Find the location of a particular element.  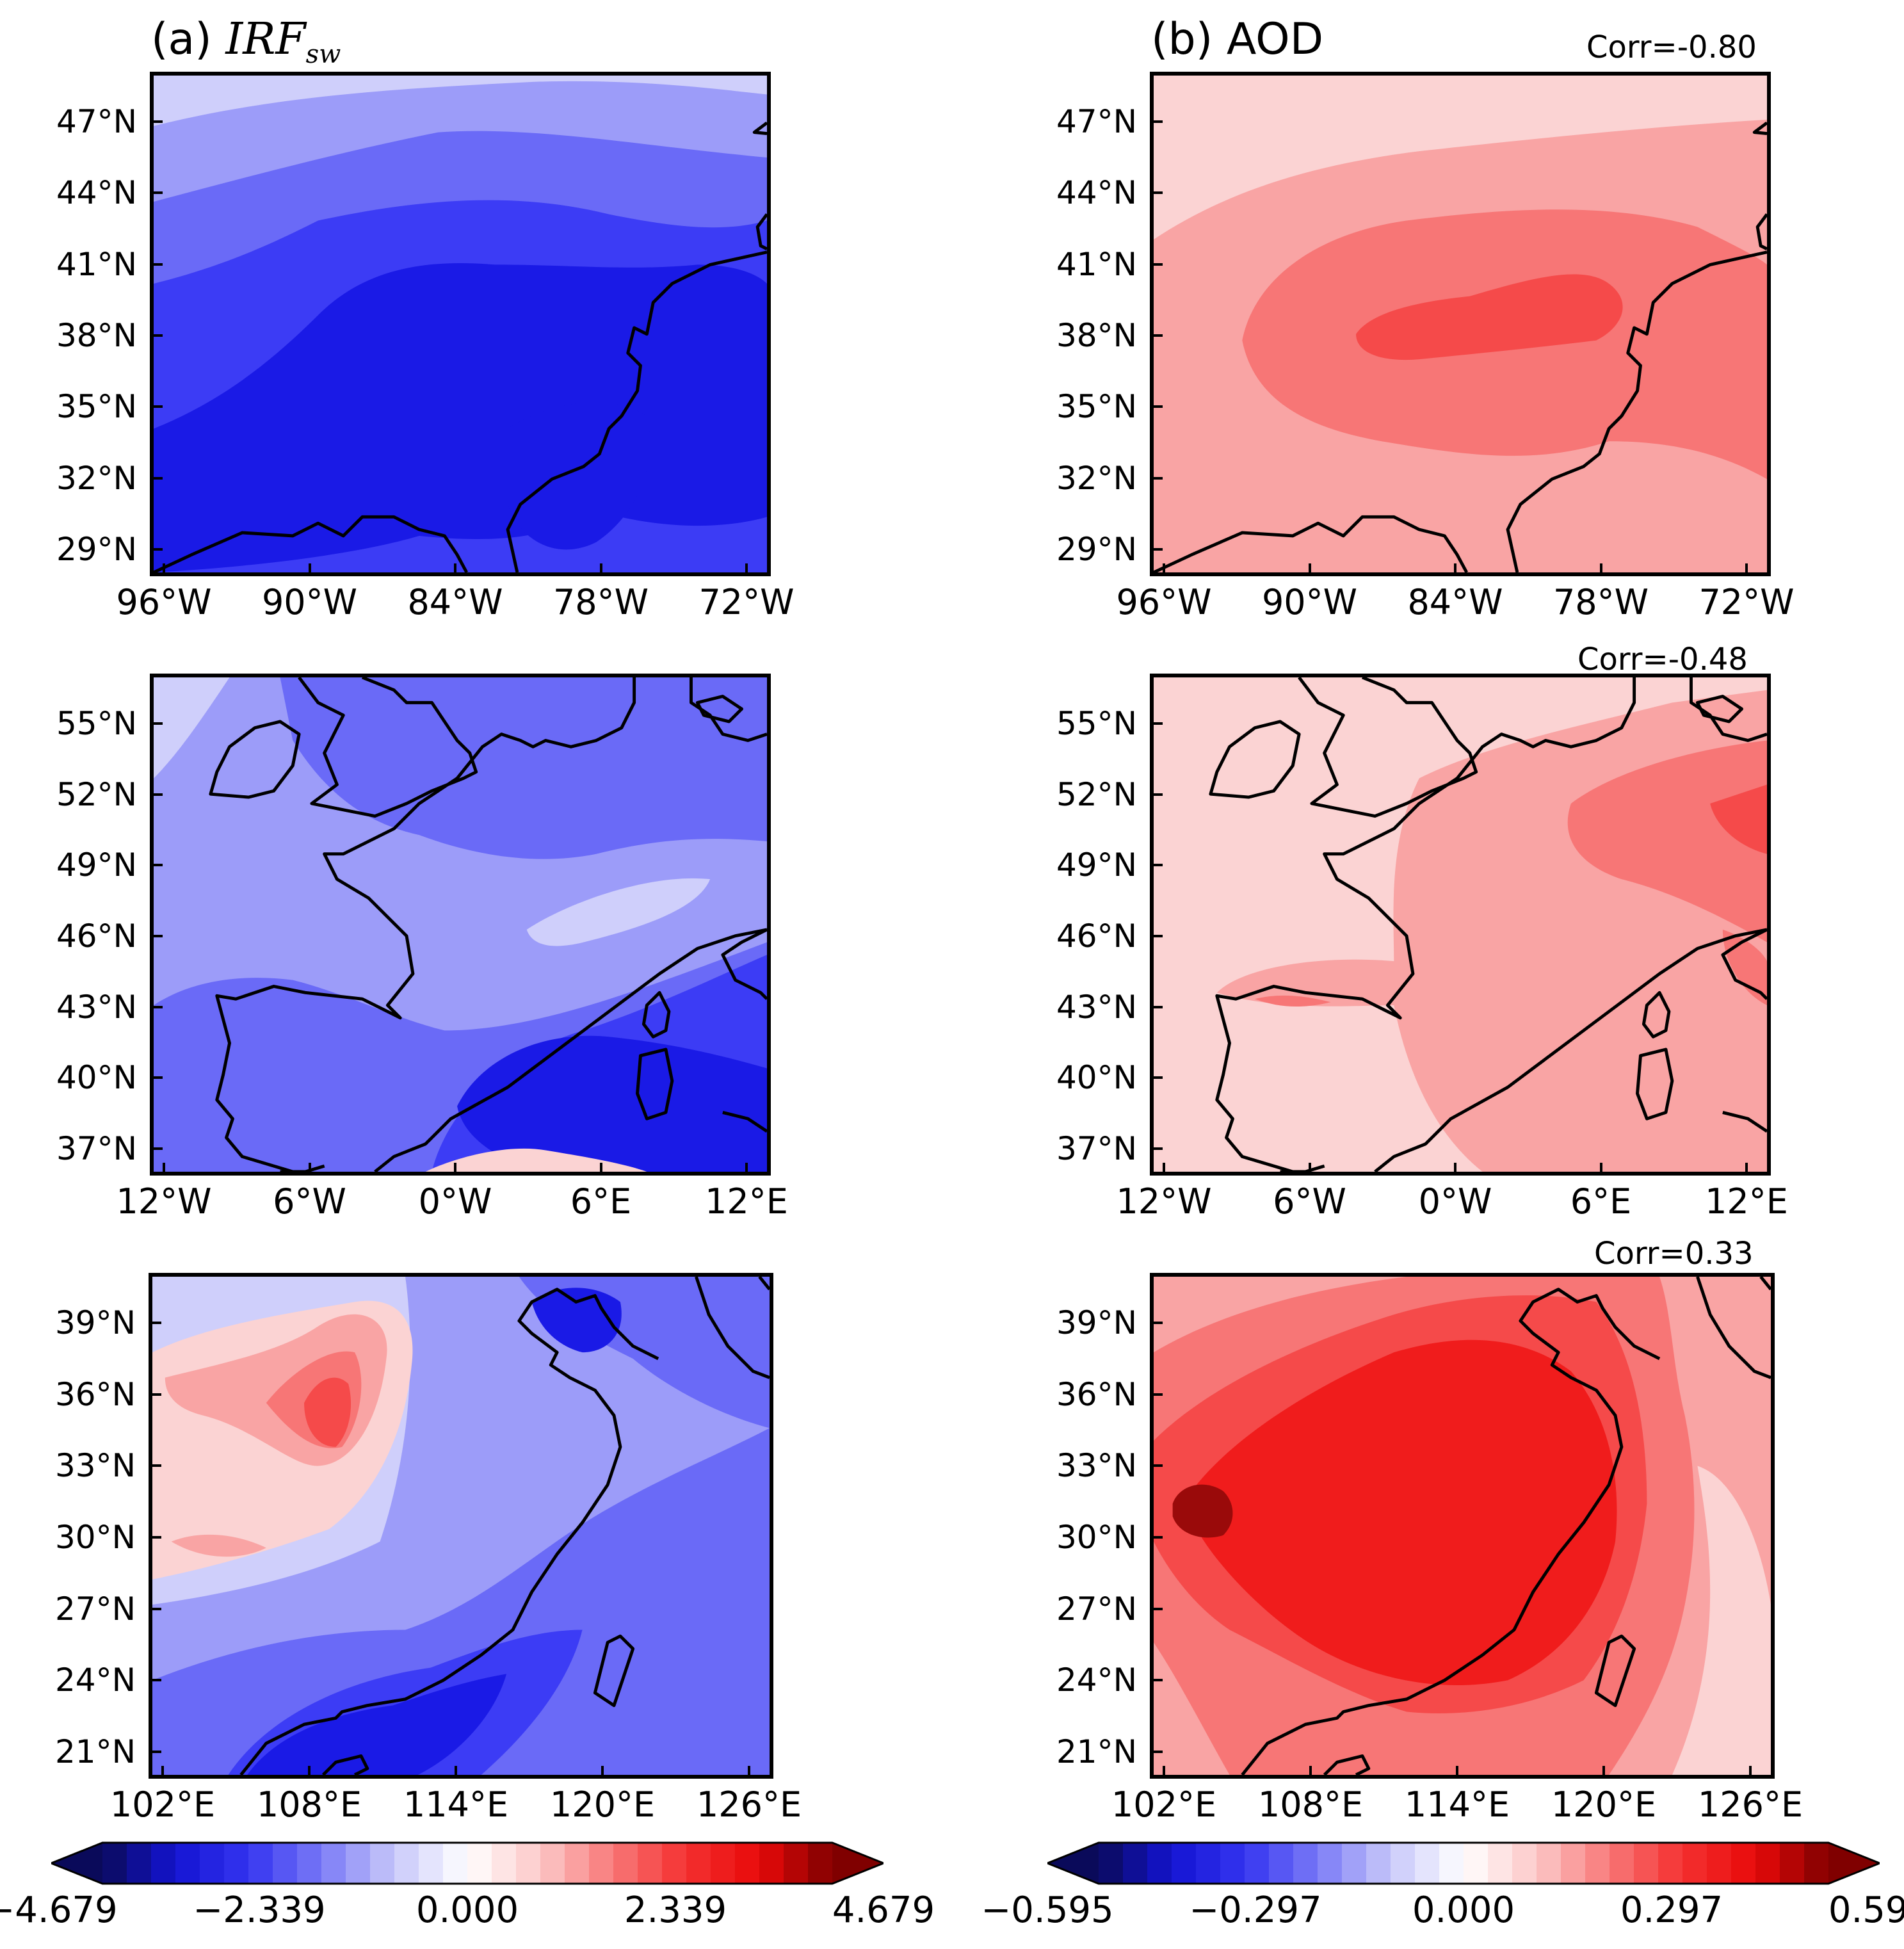

lat-tick-label: 43°N is located at coordinates (97, 1007).